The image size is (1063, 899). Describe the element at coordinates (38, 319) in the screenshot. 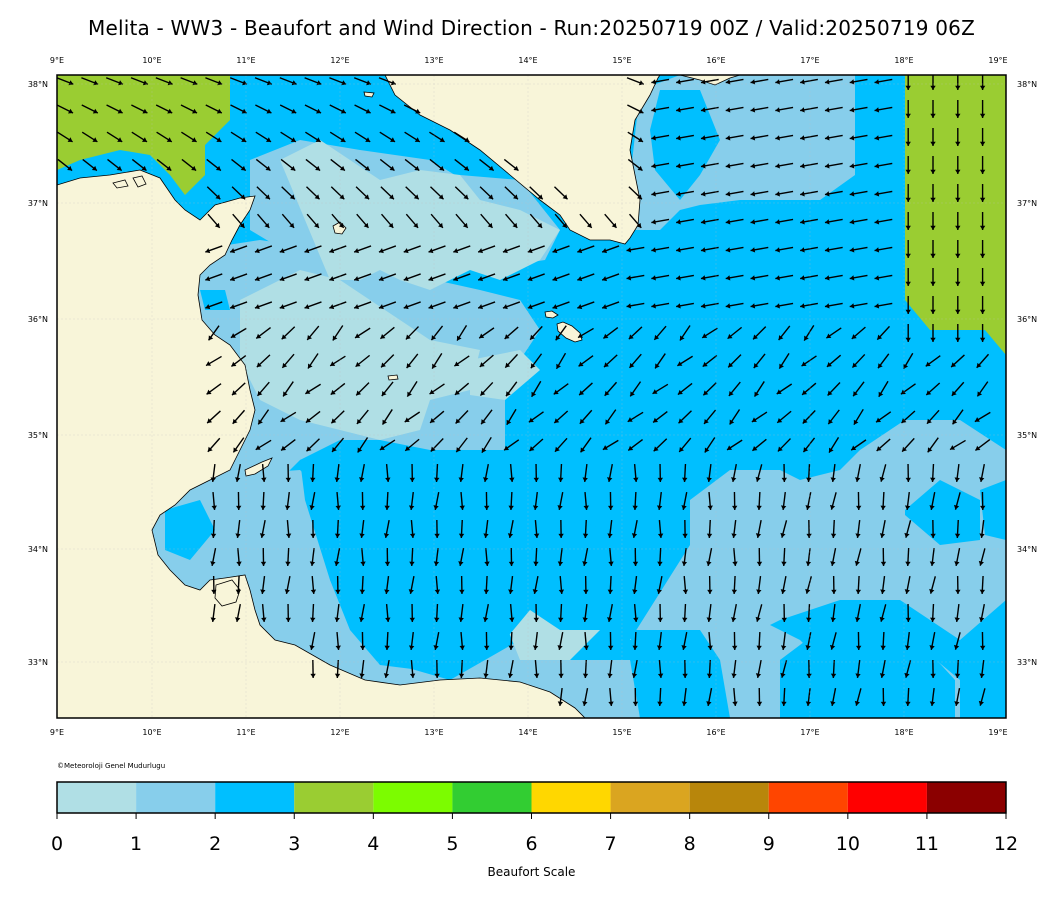

I see `lat-label: 36°N` at that location.